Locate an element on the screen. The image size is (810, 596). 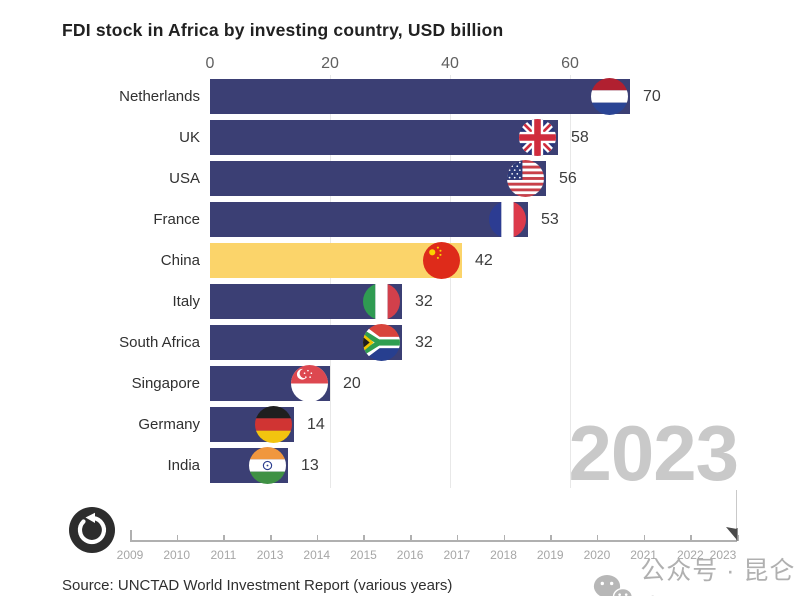
bar-china is located at coordinates (336, 260).